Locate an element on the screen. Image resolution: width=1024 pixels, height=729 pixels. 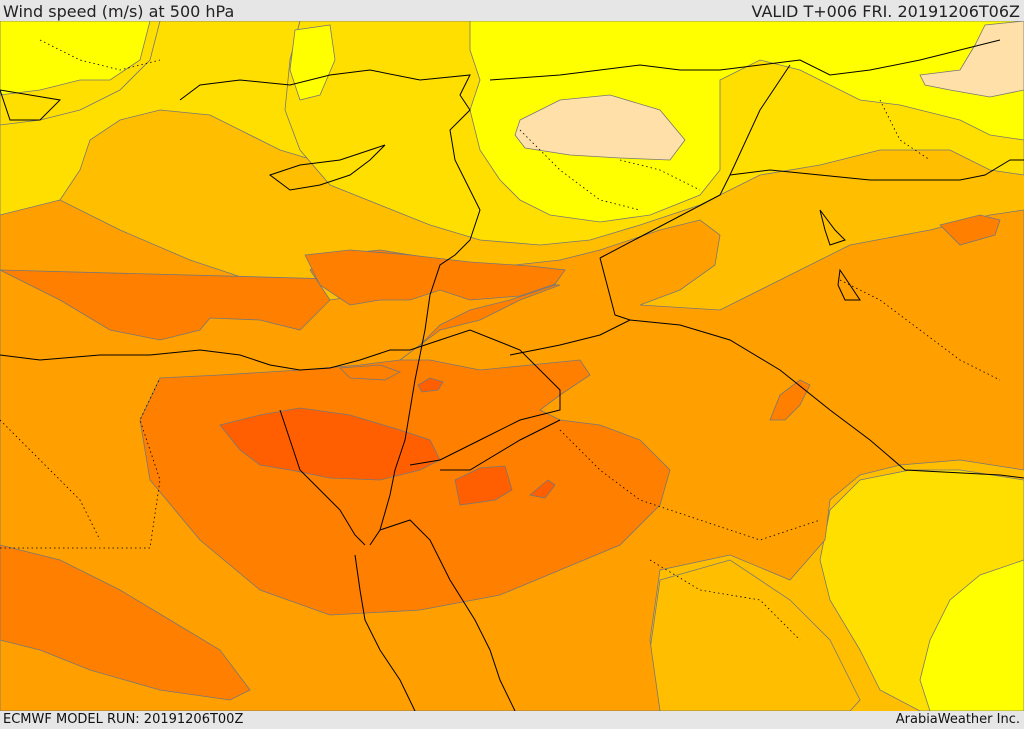
credit: ArabiaWeather Inc. is located at coordinates (957, 719).